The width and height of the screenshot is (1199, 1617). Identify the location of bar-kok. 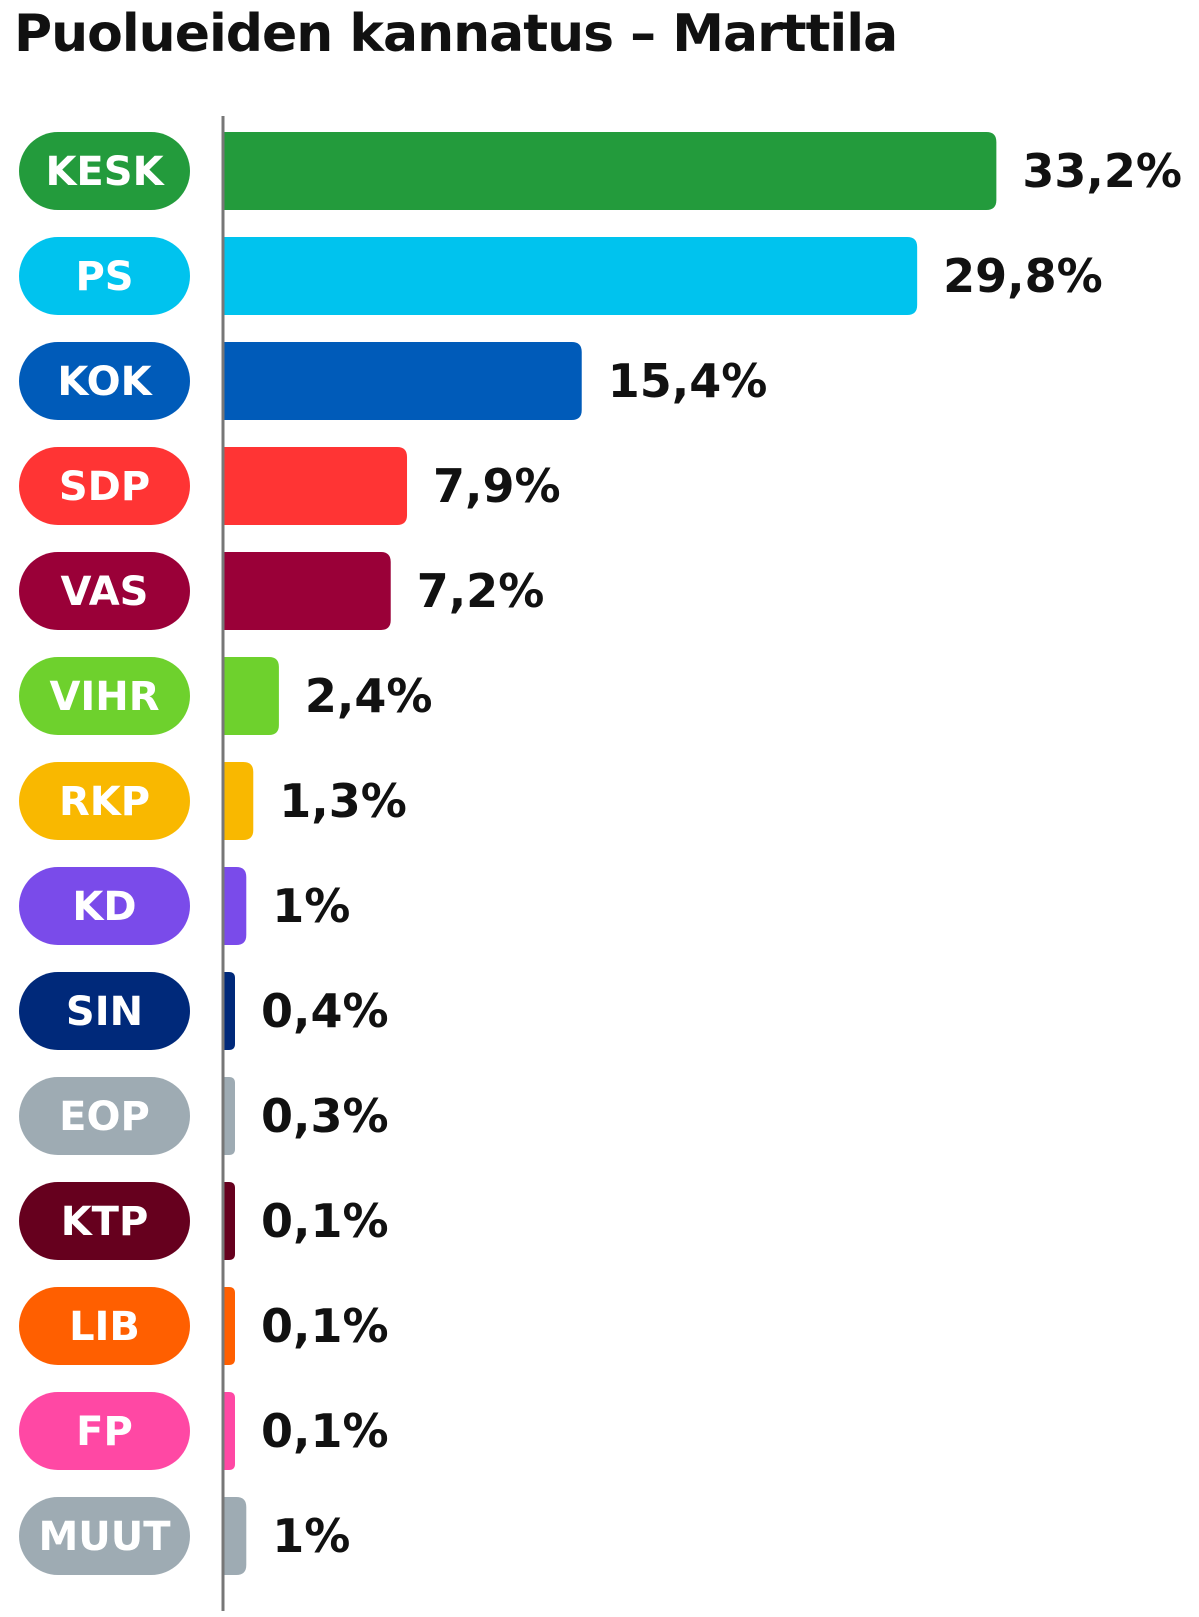
(402, 381).